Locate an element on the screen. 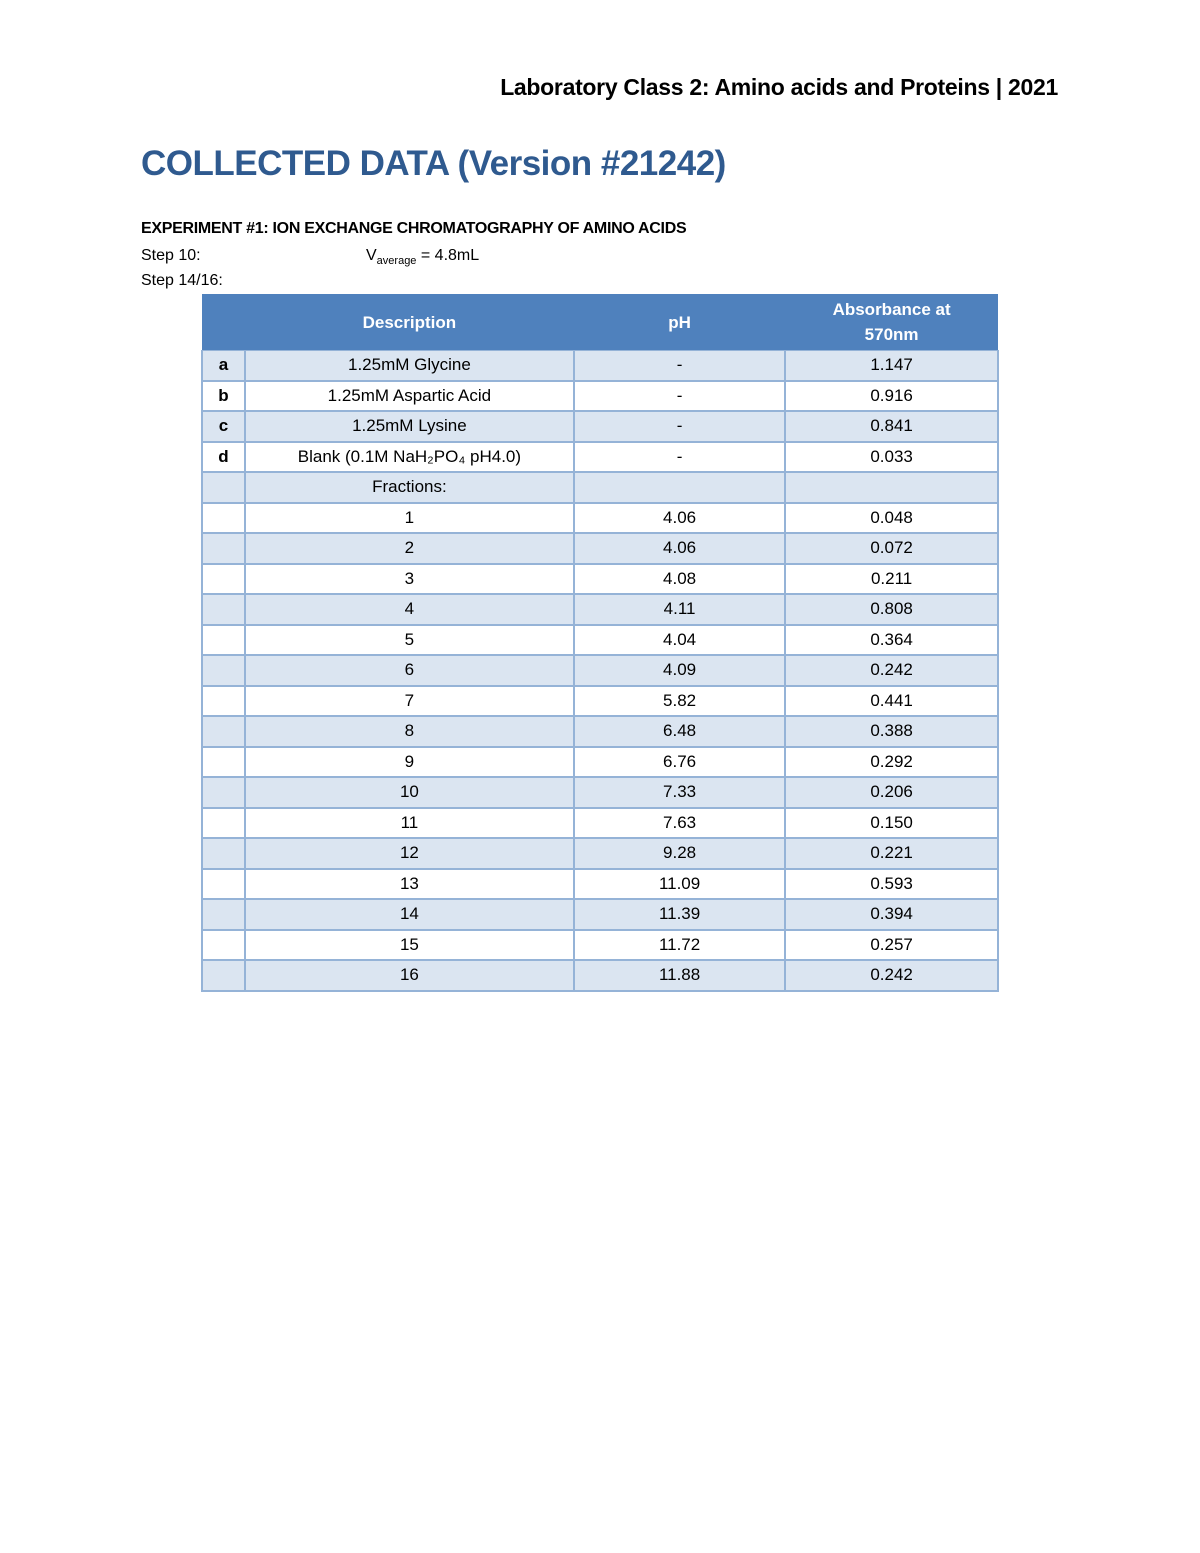 The image size is (1200, 1553). row-description: 1.25mM Lysine is located at coordinates (409, 426).